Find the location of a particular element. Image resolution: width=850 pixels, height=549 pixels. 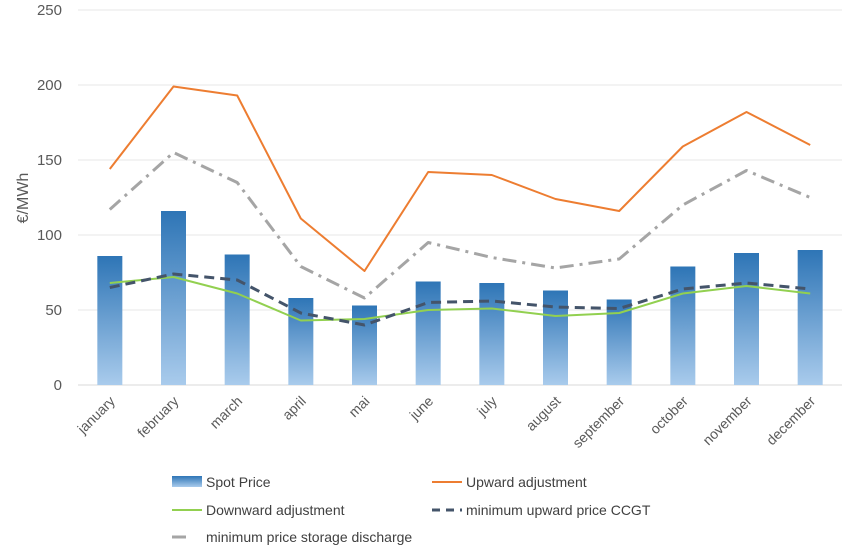

x-tick-label: march is located at coordinates (225, 412).